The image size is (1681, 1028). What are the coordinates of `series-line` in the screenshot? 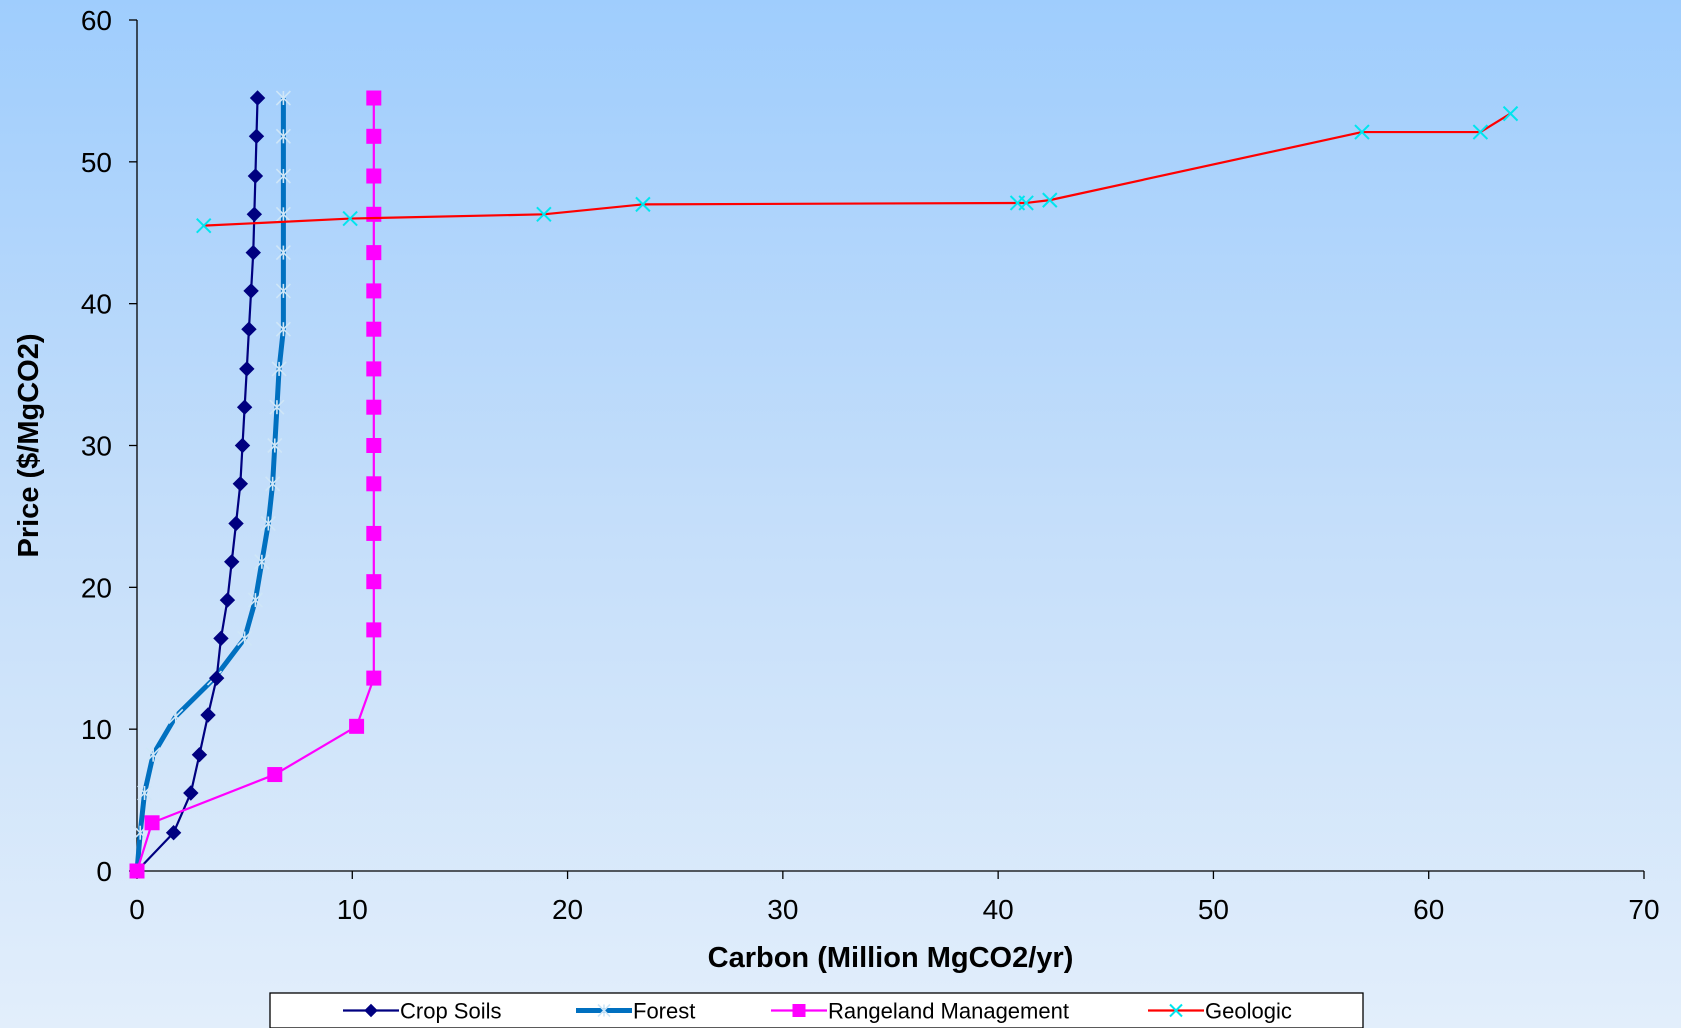 It's located at (857, 169).